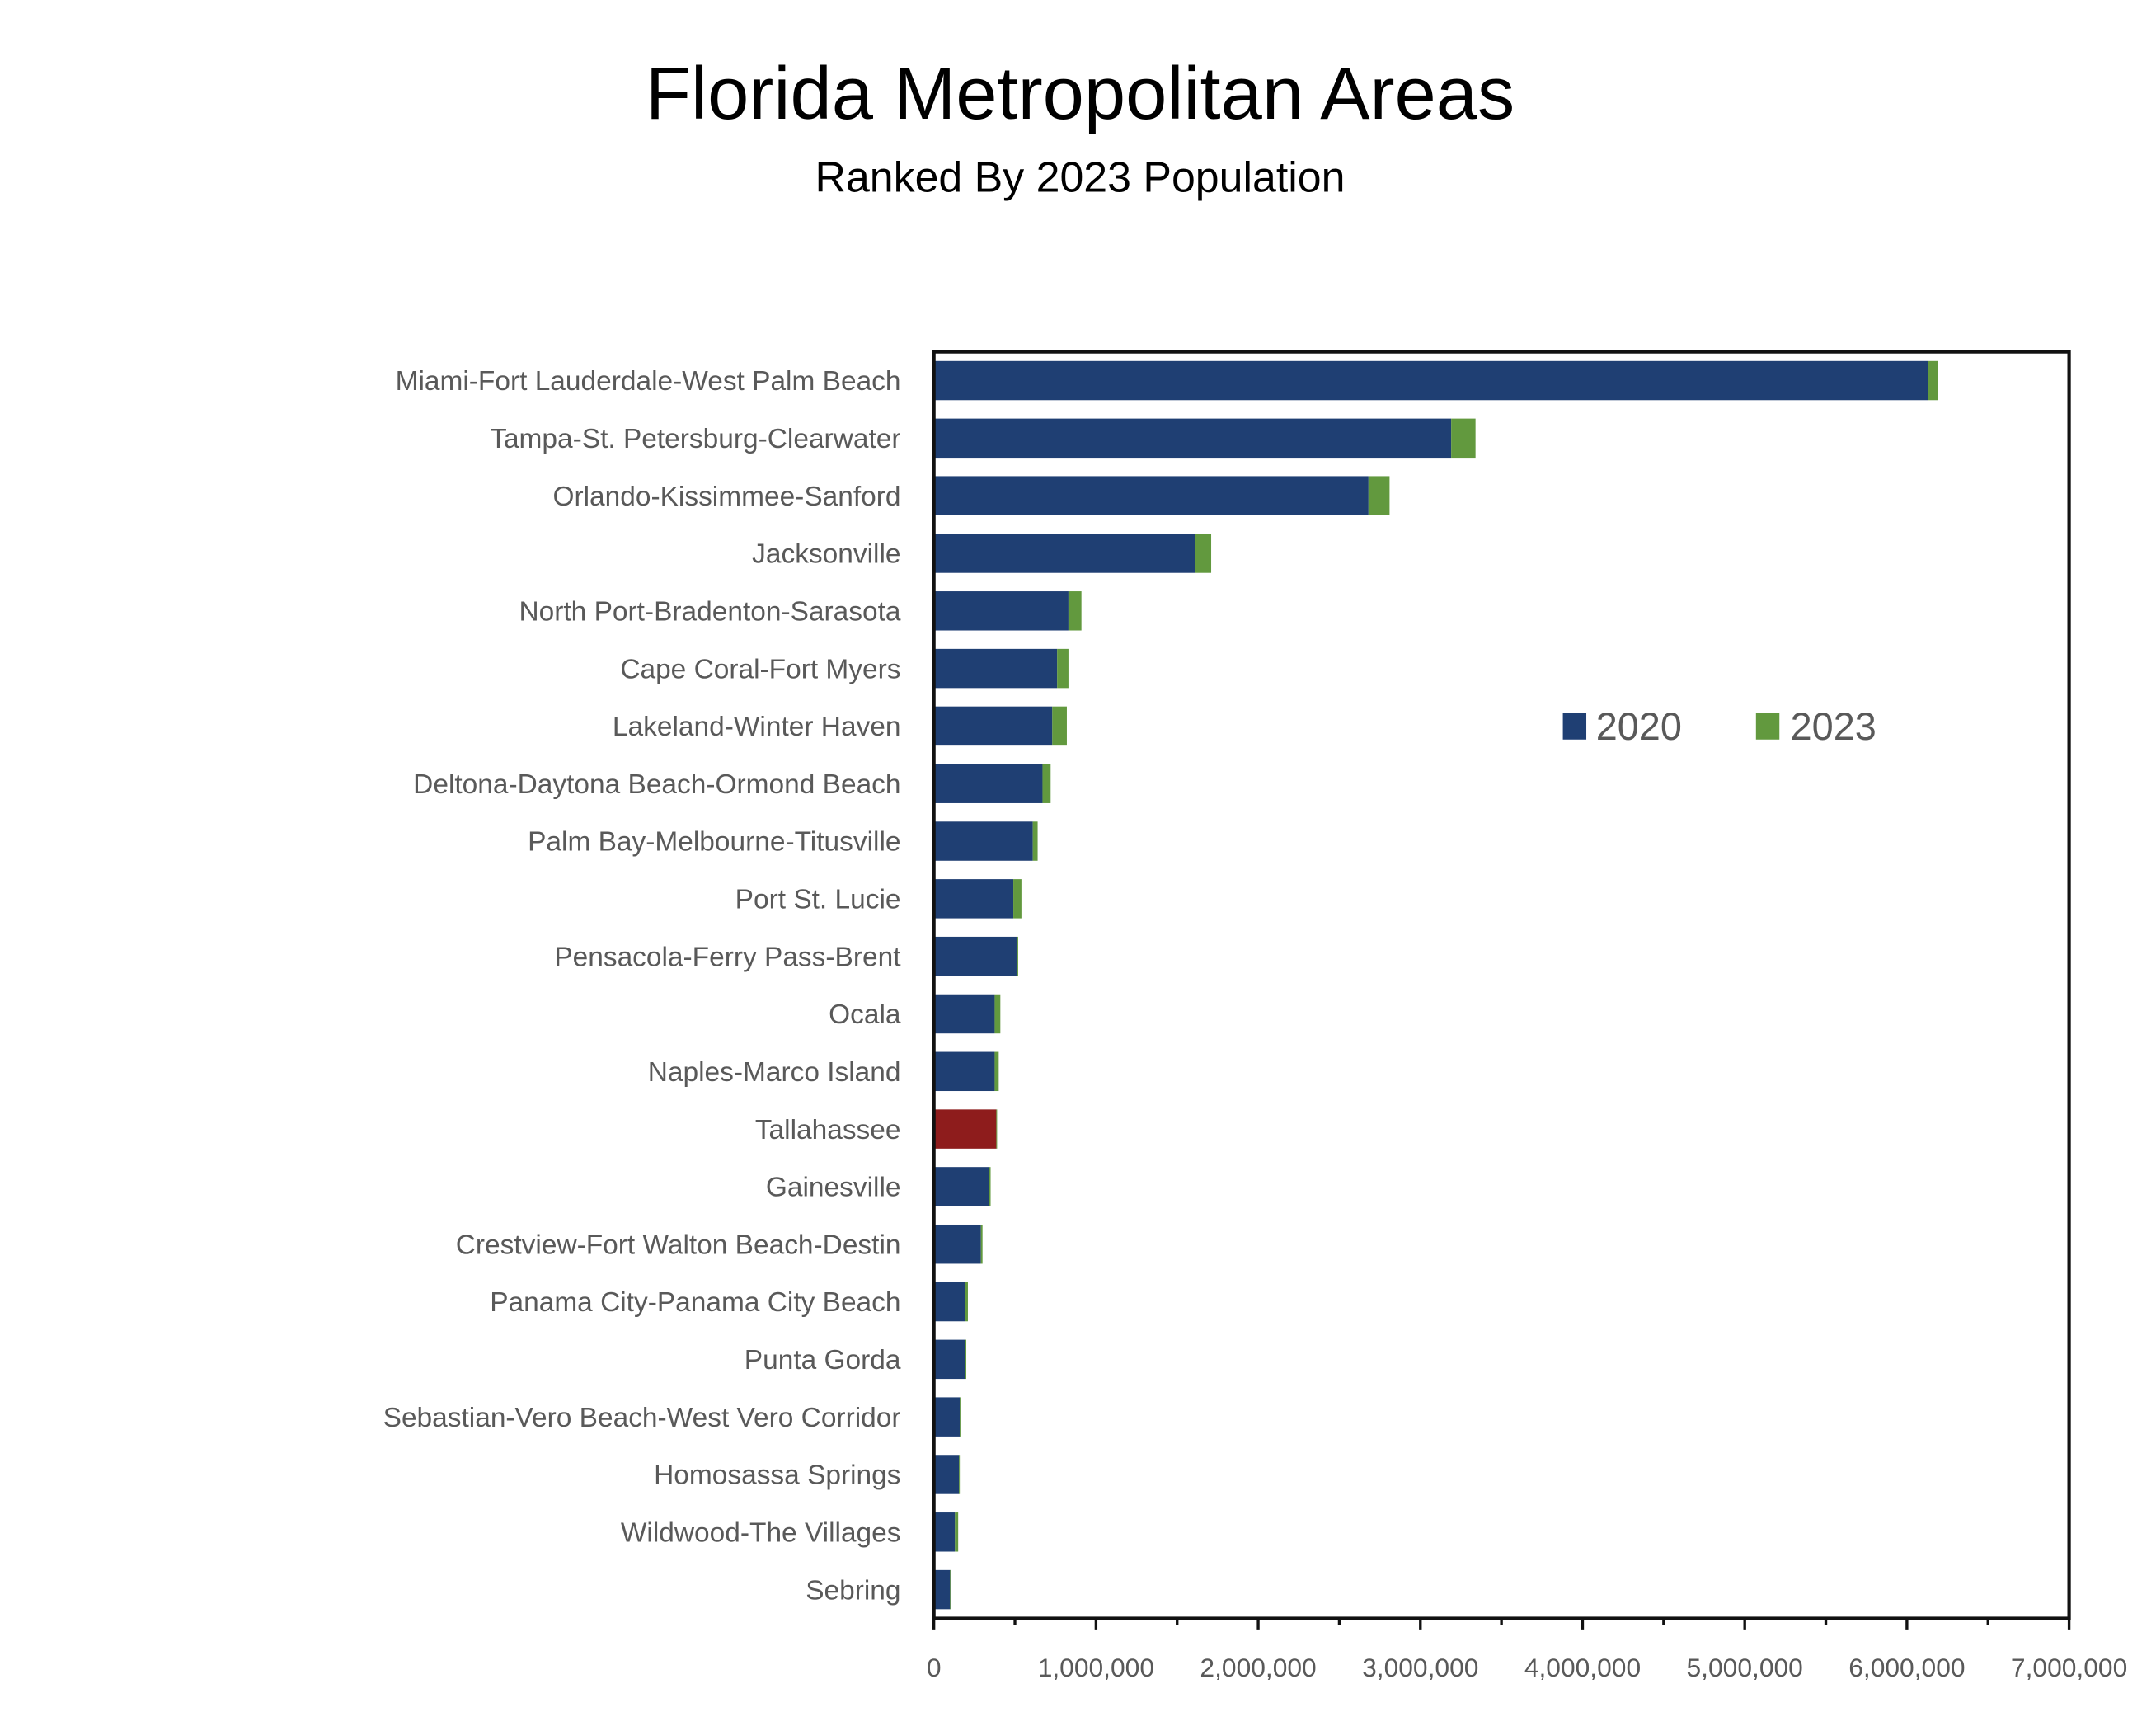 The width and height of the screenshot is (2156, 1726). What do you see at coordinates (834, 1188) in the screenshot?
I see `category-label: Gainesville` at bounding box center [834, 1188].